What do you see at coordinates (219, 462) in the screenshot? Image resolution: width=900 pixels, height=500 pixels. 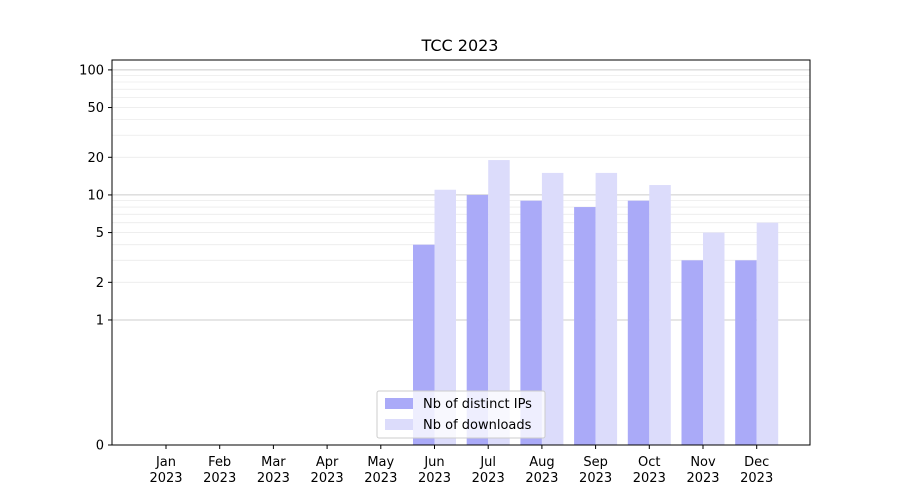 I see `x-tick-label: Feb` at bounding box center [219, 462].